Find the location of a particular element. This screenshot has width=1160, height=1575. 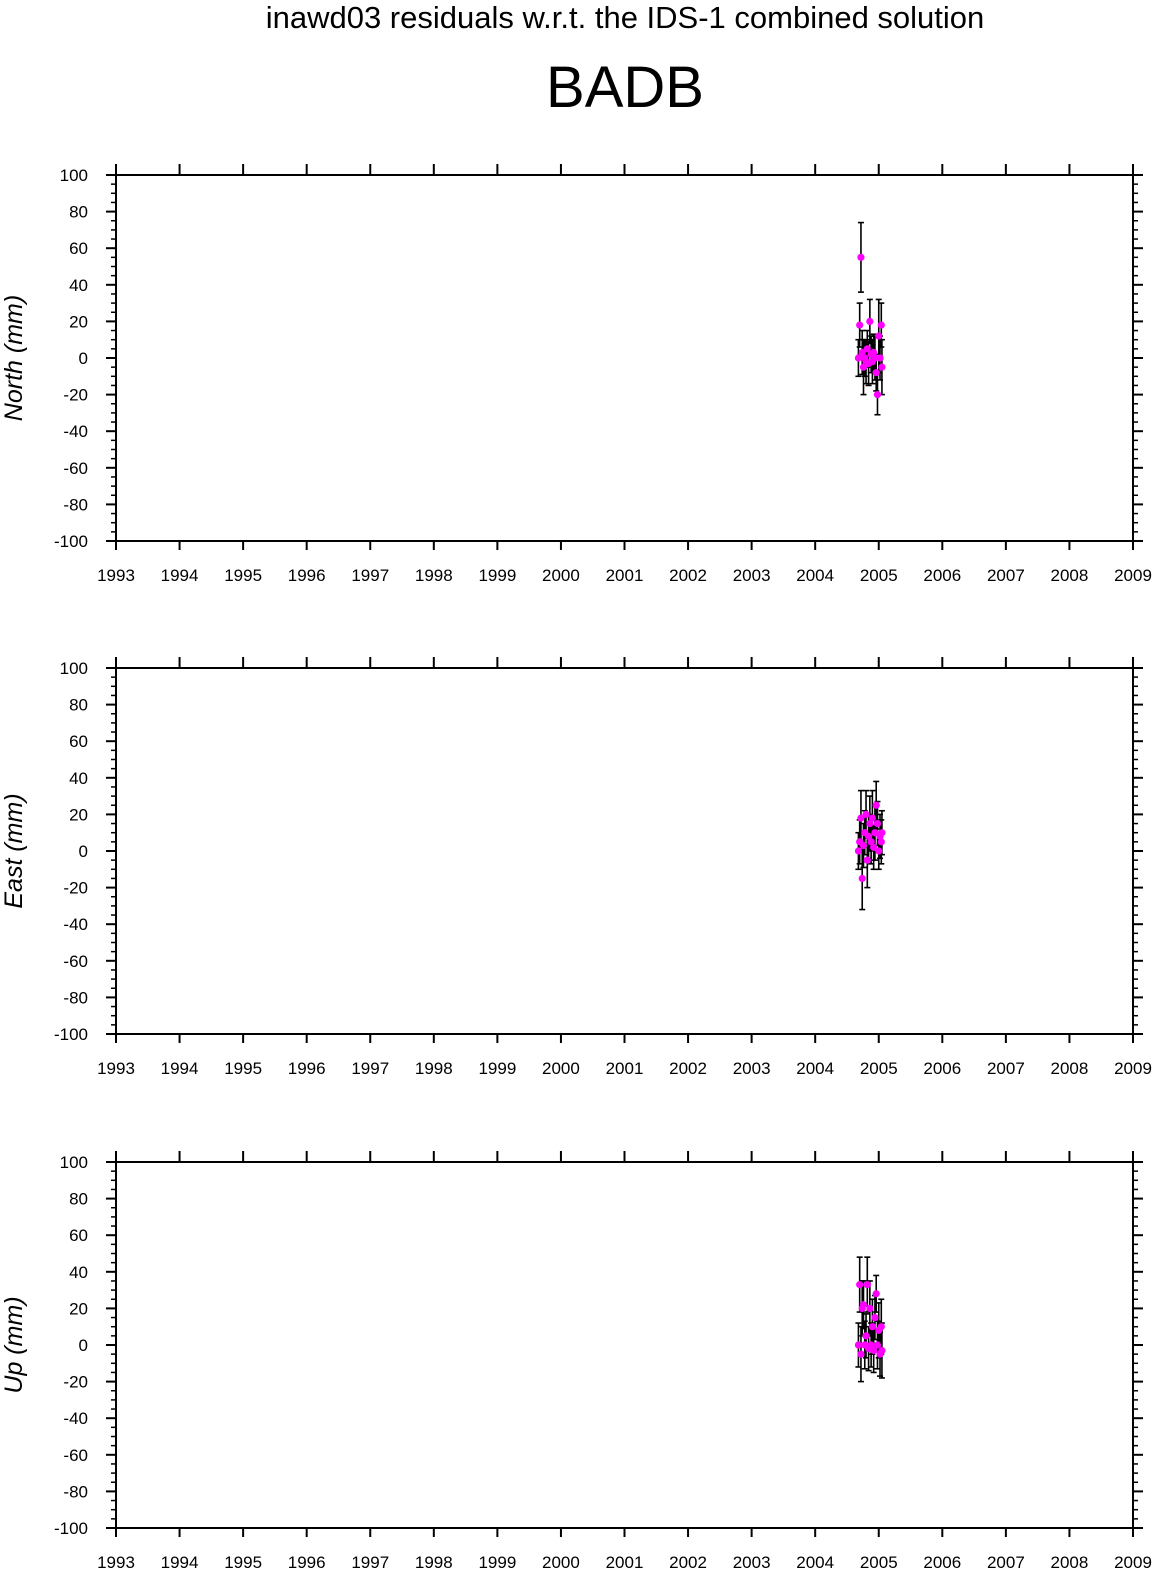

east-ytick-label: 100 is located at coordinates (74, 668).